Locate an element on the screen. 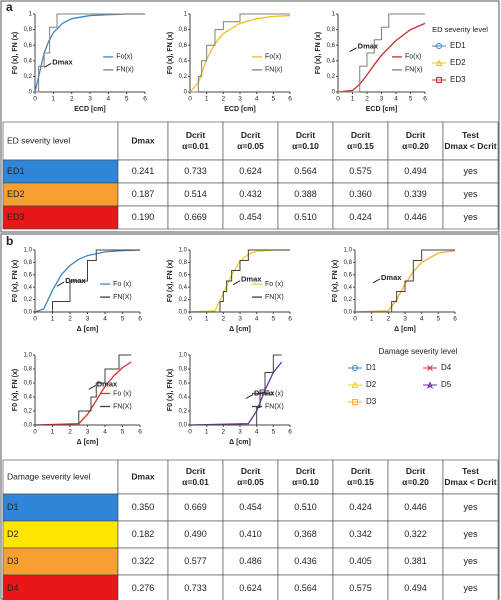 The width and height of the screenshot is (501, 600). cell-text: 0.624 is located at coordinates (250, 171).